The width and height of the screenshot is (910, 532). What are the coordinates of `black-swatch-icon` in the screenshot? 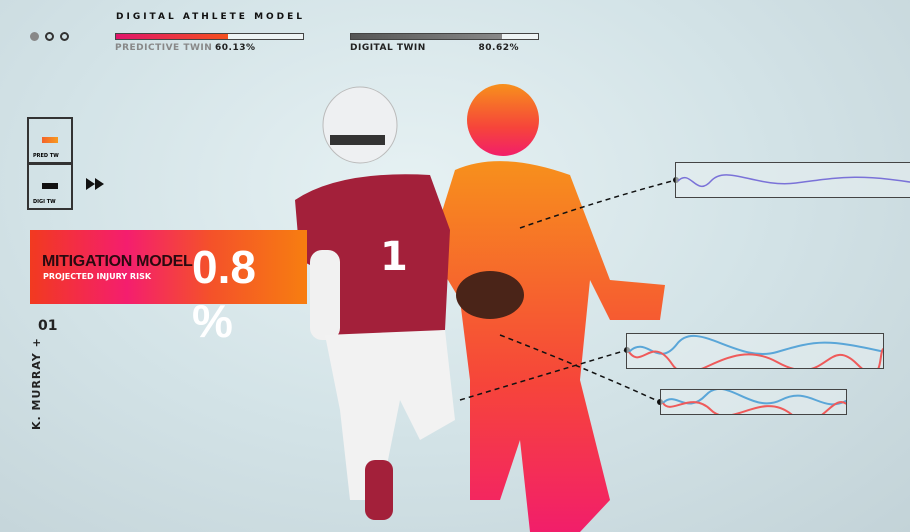 It's located at (50, 186).